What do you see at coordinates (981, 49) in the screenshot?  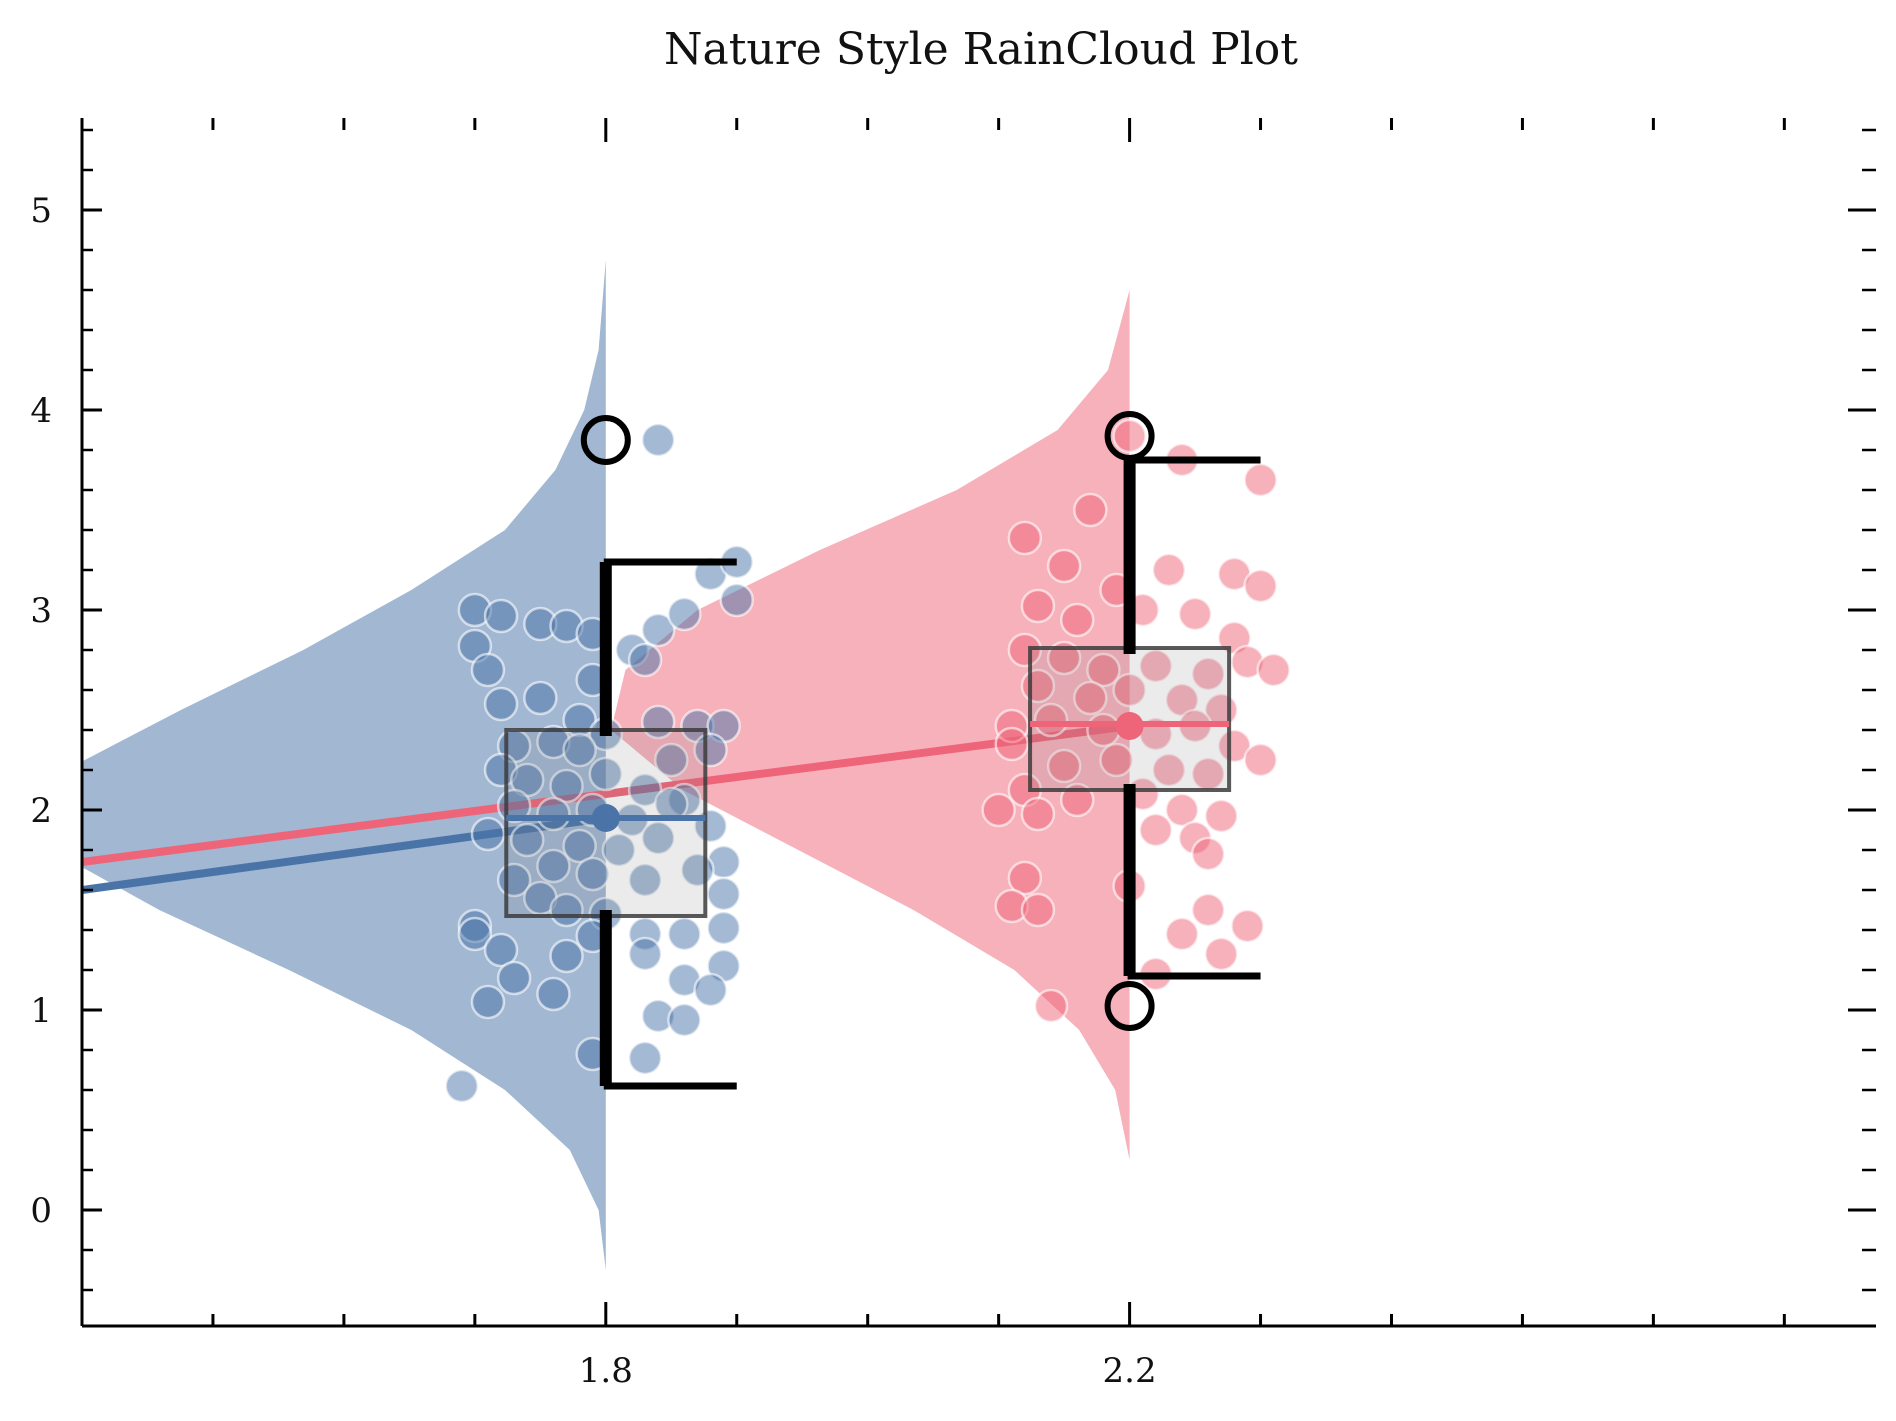 I see `chart-title: Nature Style RainCloud Plot` at bounding box center [981, 49].